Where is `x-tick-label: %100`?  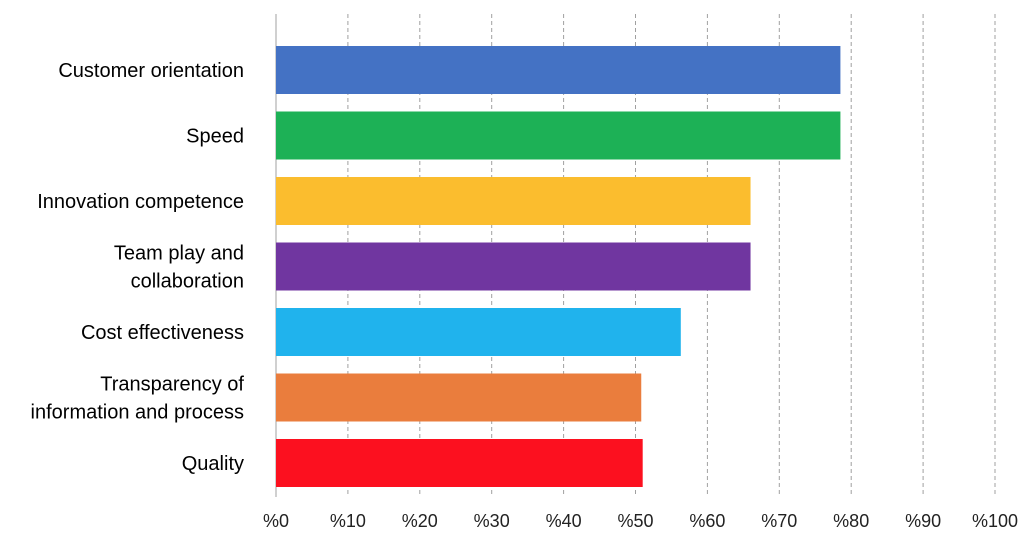
x-tick-label: %100 is located at coordinates (995, 521).